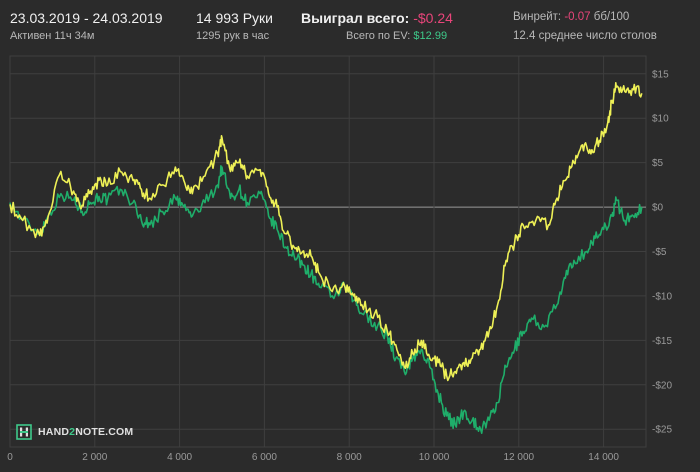 This screenshot has height=472, width=700. I want to click on hands-per-hour: 1295 рук в час, so click(233, 36).